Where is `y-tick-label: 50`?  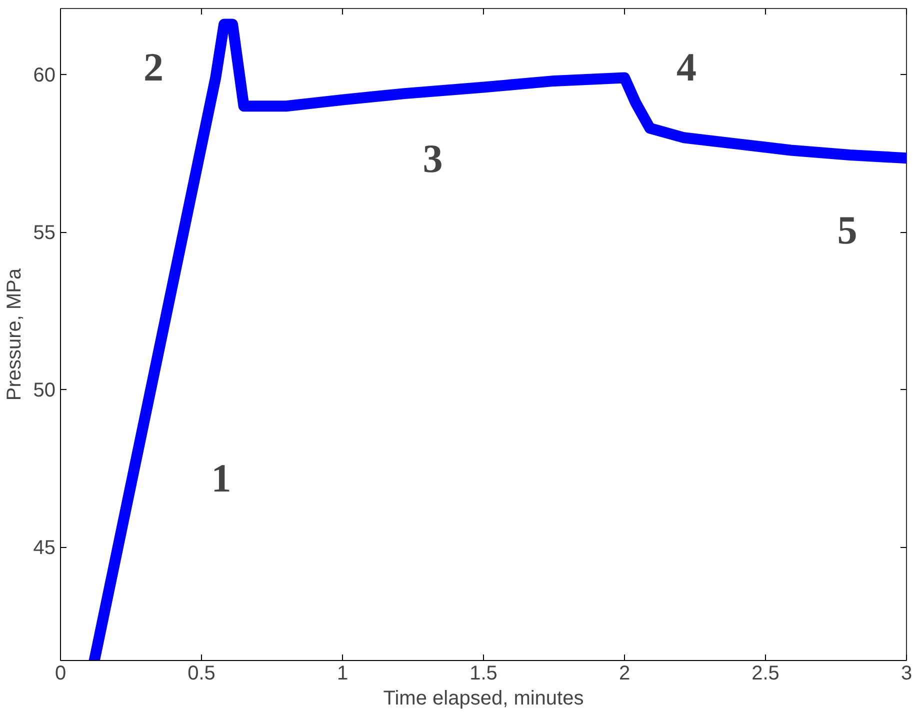 y-tick-label: 50 is located at coordinates (44, 391).